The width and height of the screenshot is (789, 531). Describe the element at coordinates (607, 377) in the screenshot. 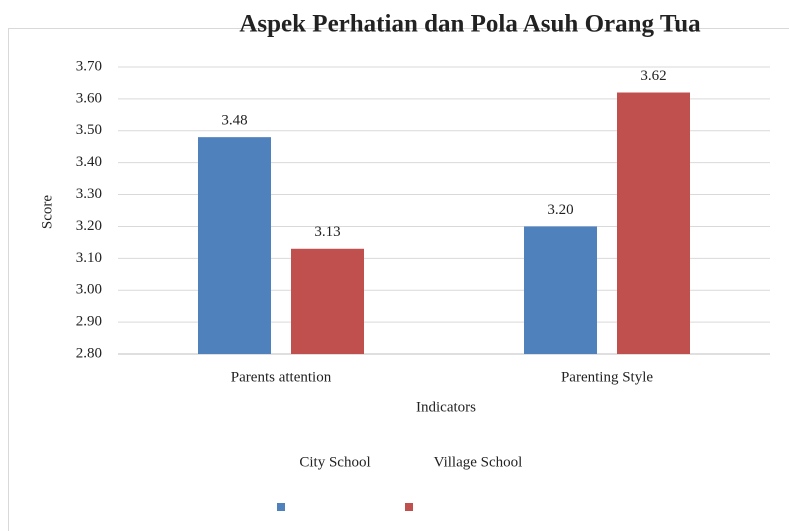

I see `x-tick-label: Parenting Style` at that location.